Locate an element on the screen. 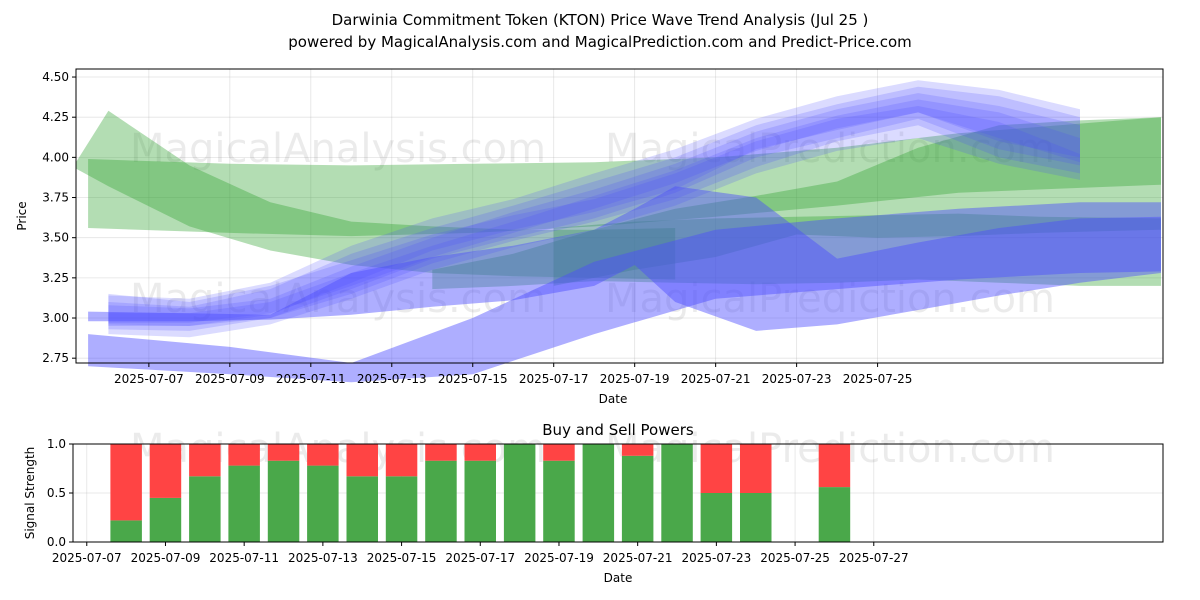 The width and height of the screenshot is (1200, 600). price-x-tick-label: 2025-07-09 is located at coordinates (230, 379).